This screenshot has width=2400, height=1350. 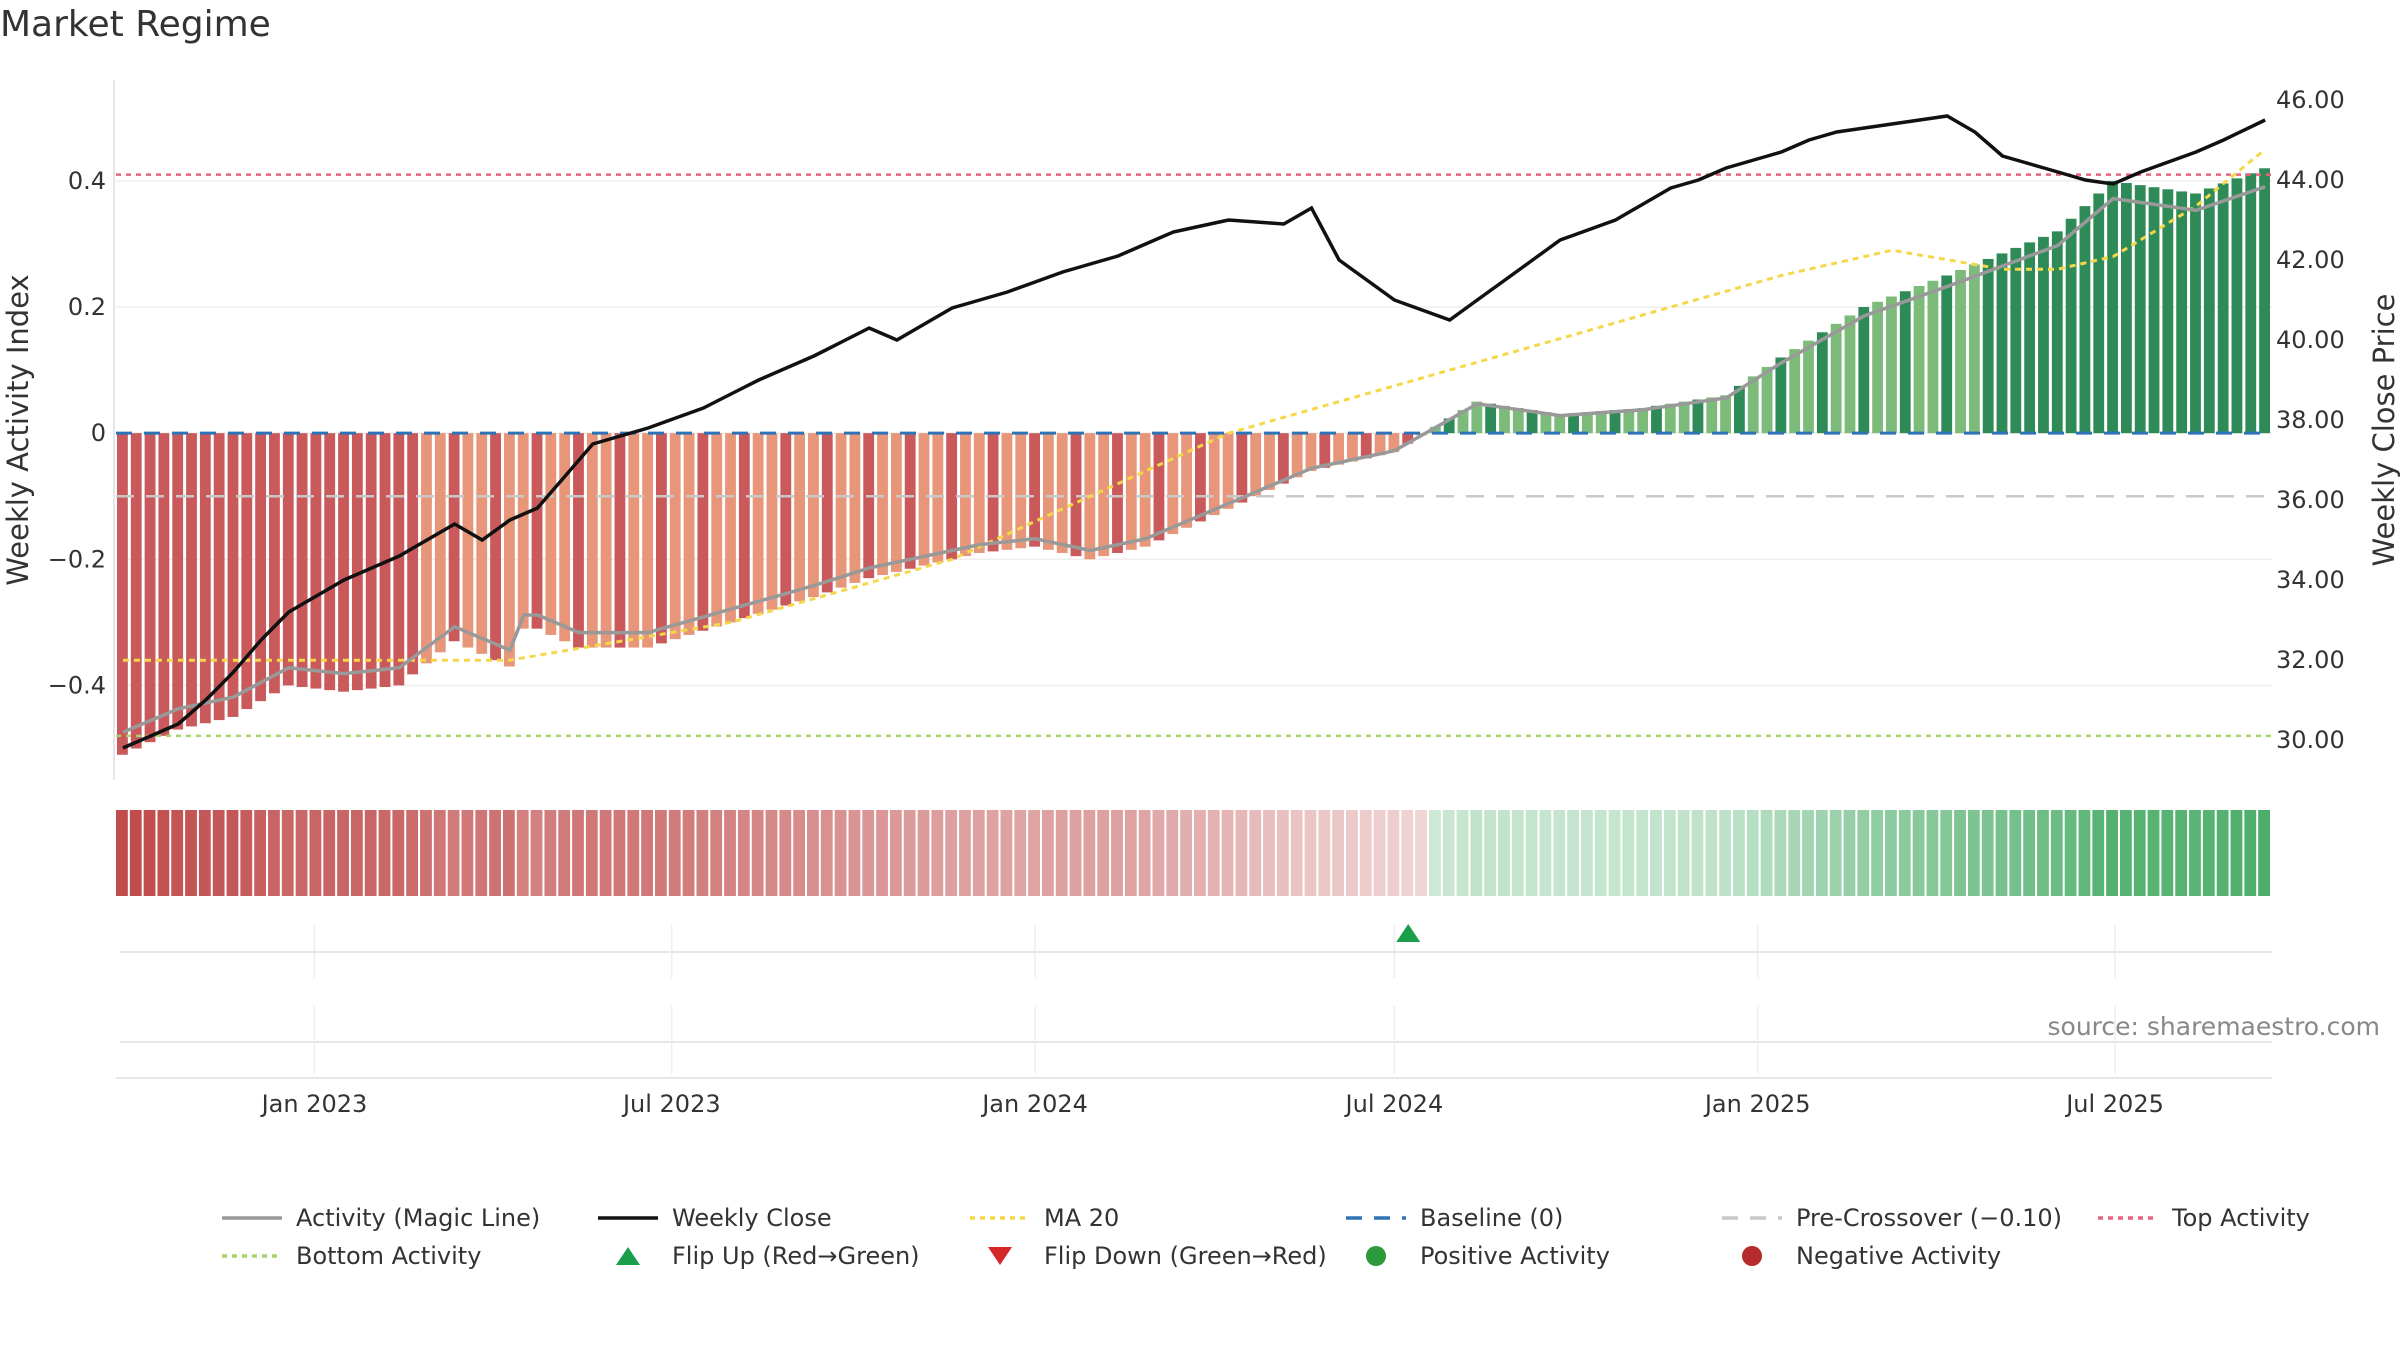 I want to click on legend-label: Activity (Magic Line), so click(x=418, y=1218).